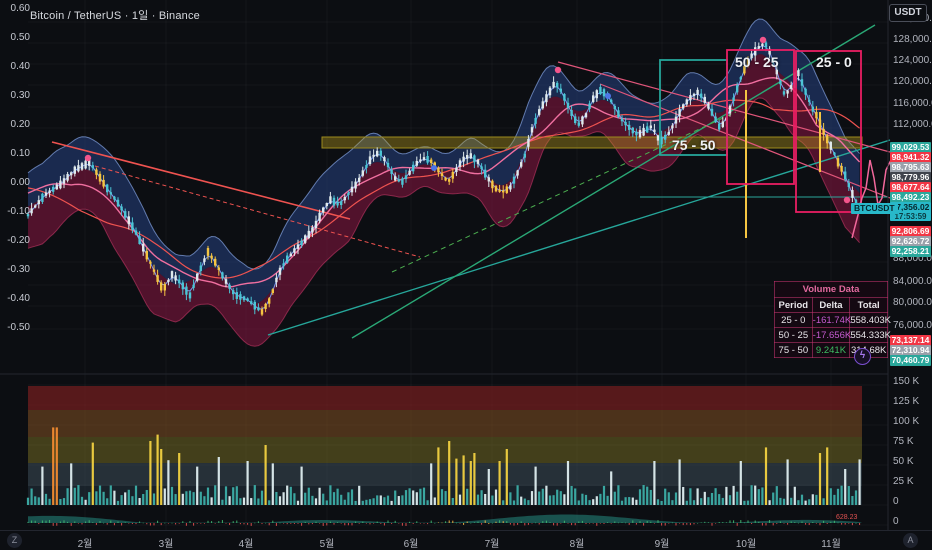 The height and width of the screenshot is (550, 932). I want to click on total-cell: 554.333K, so click(870, 335).